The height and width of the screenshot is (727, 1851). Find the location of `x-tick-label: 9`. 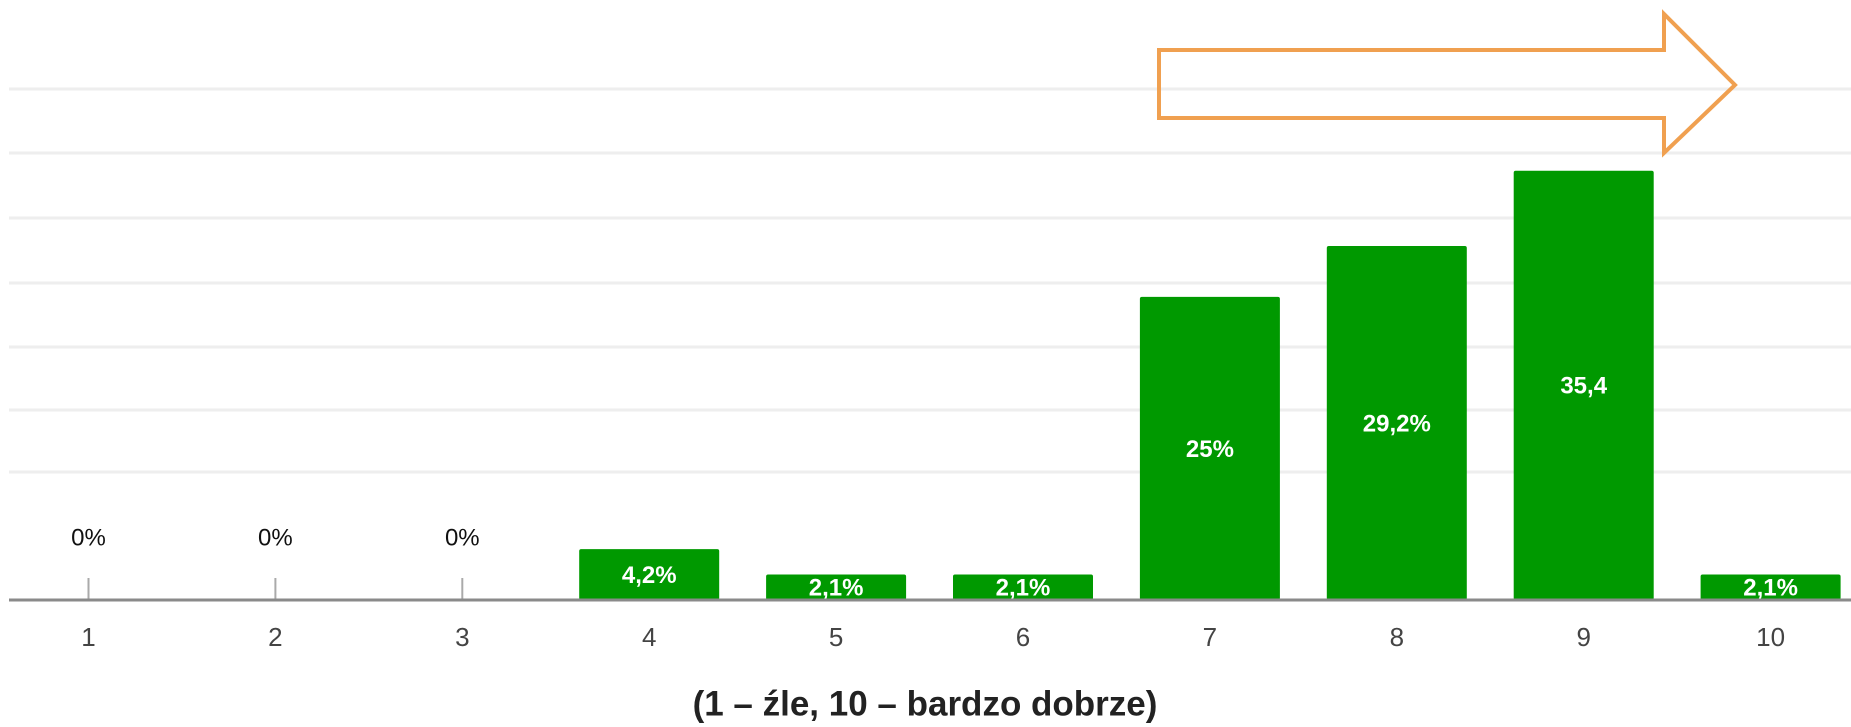

x-tick-label: 9 is located at coordinates (1583, 637).